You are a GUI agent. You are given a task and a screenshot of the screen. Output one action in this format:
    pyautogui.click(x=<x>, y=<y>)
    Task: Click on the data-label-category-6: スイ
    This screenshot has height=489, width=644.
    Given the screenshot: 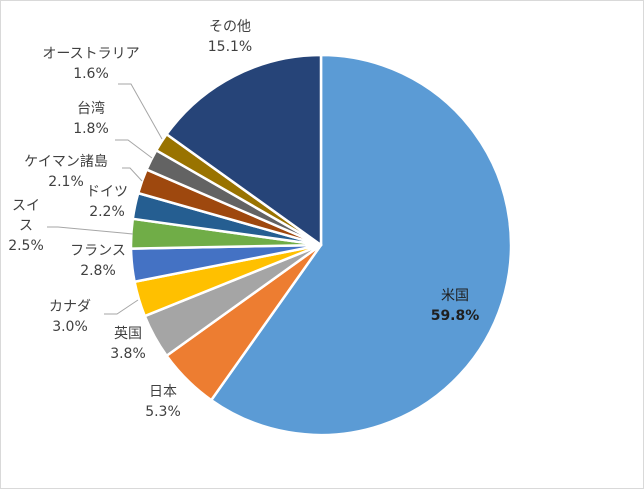 What is the action you would take?
    pyautogui.click(x=26, y=206)
    